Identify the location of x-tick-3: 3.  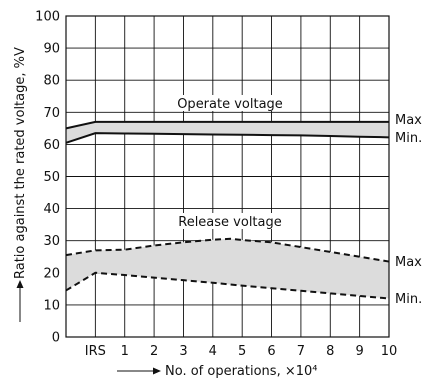
(183, 351).